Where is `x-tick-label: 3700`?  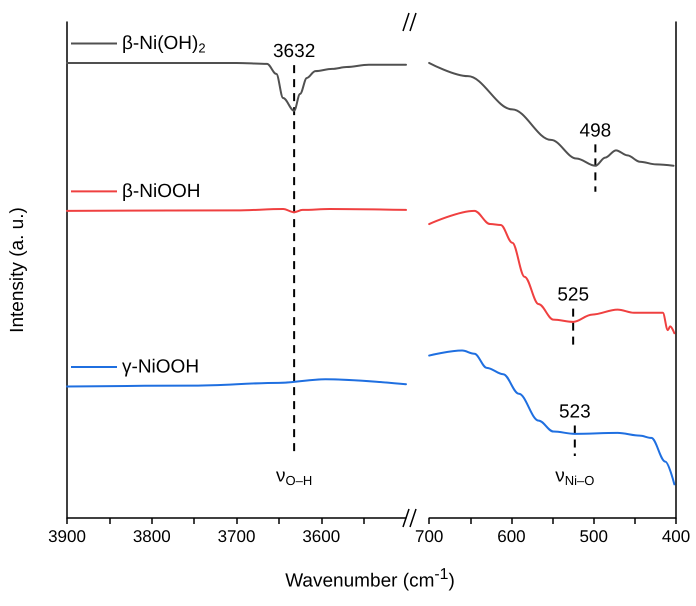
x-tick-label: 3700 is located at coordinates (237, 536).